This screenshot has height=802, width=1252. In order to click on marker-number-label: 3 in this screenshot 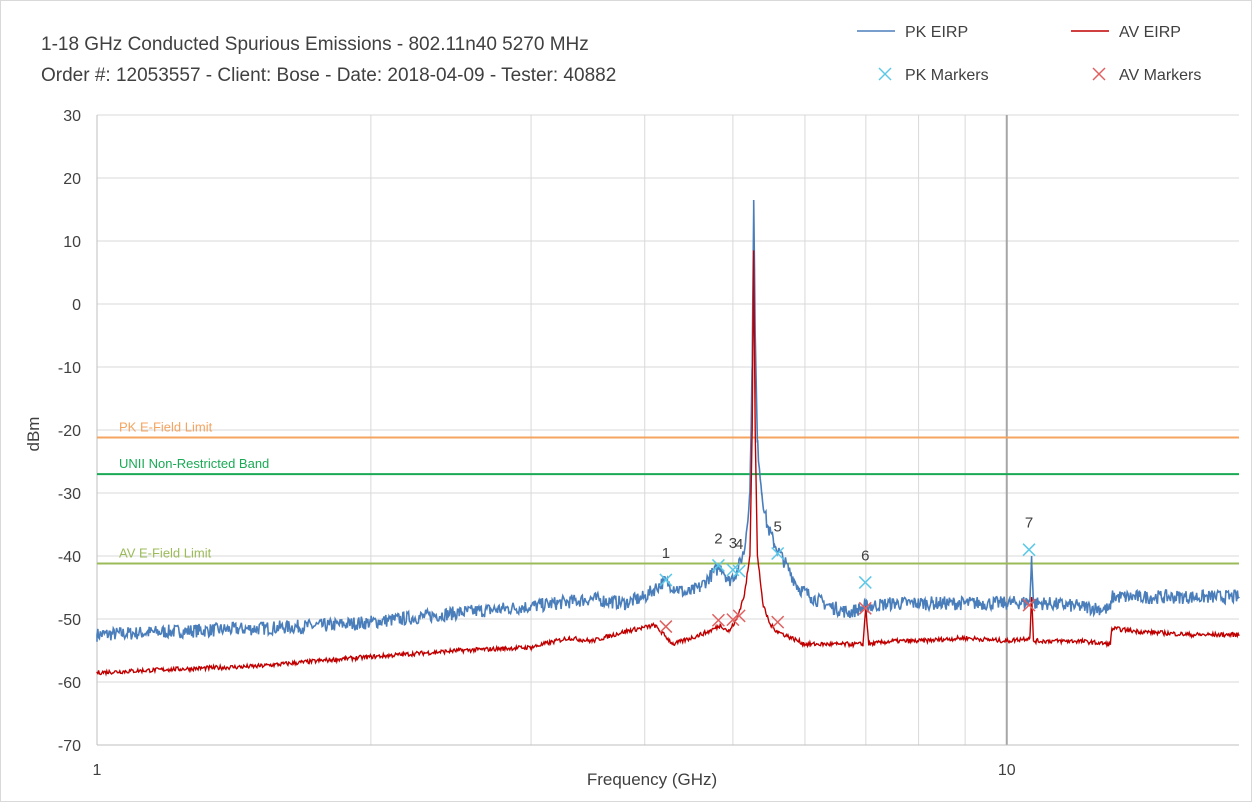, I will do `click(733, 543)`.